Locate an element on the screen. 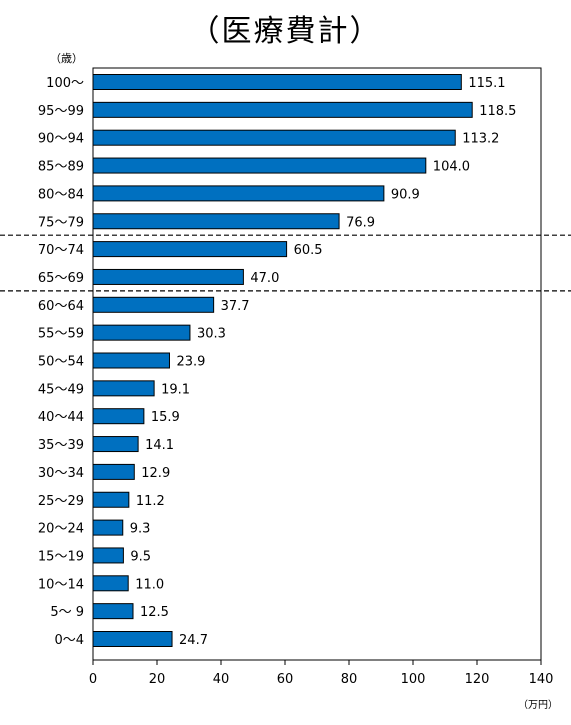 This screenshot has height=725, width=571. category-label: 70～74 is located at coordinates (61, 250).